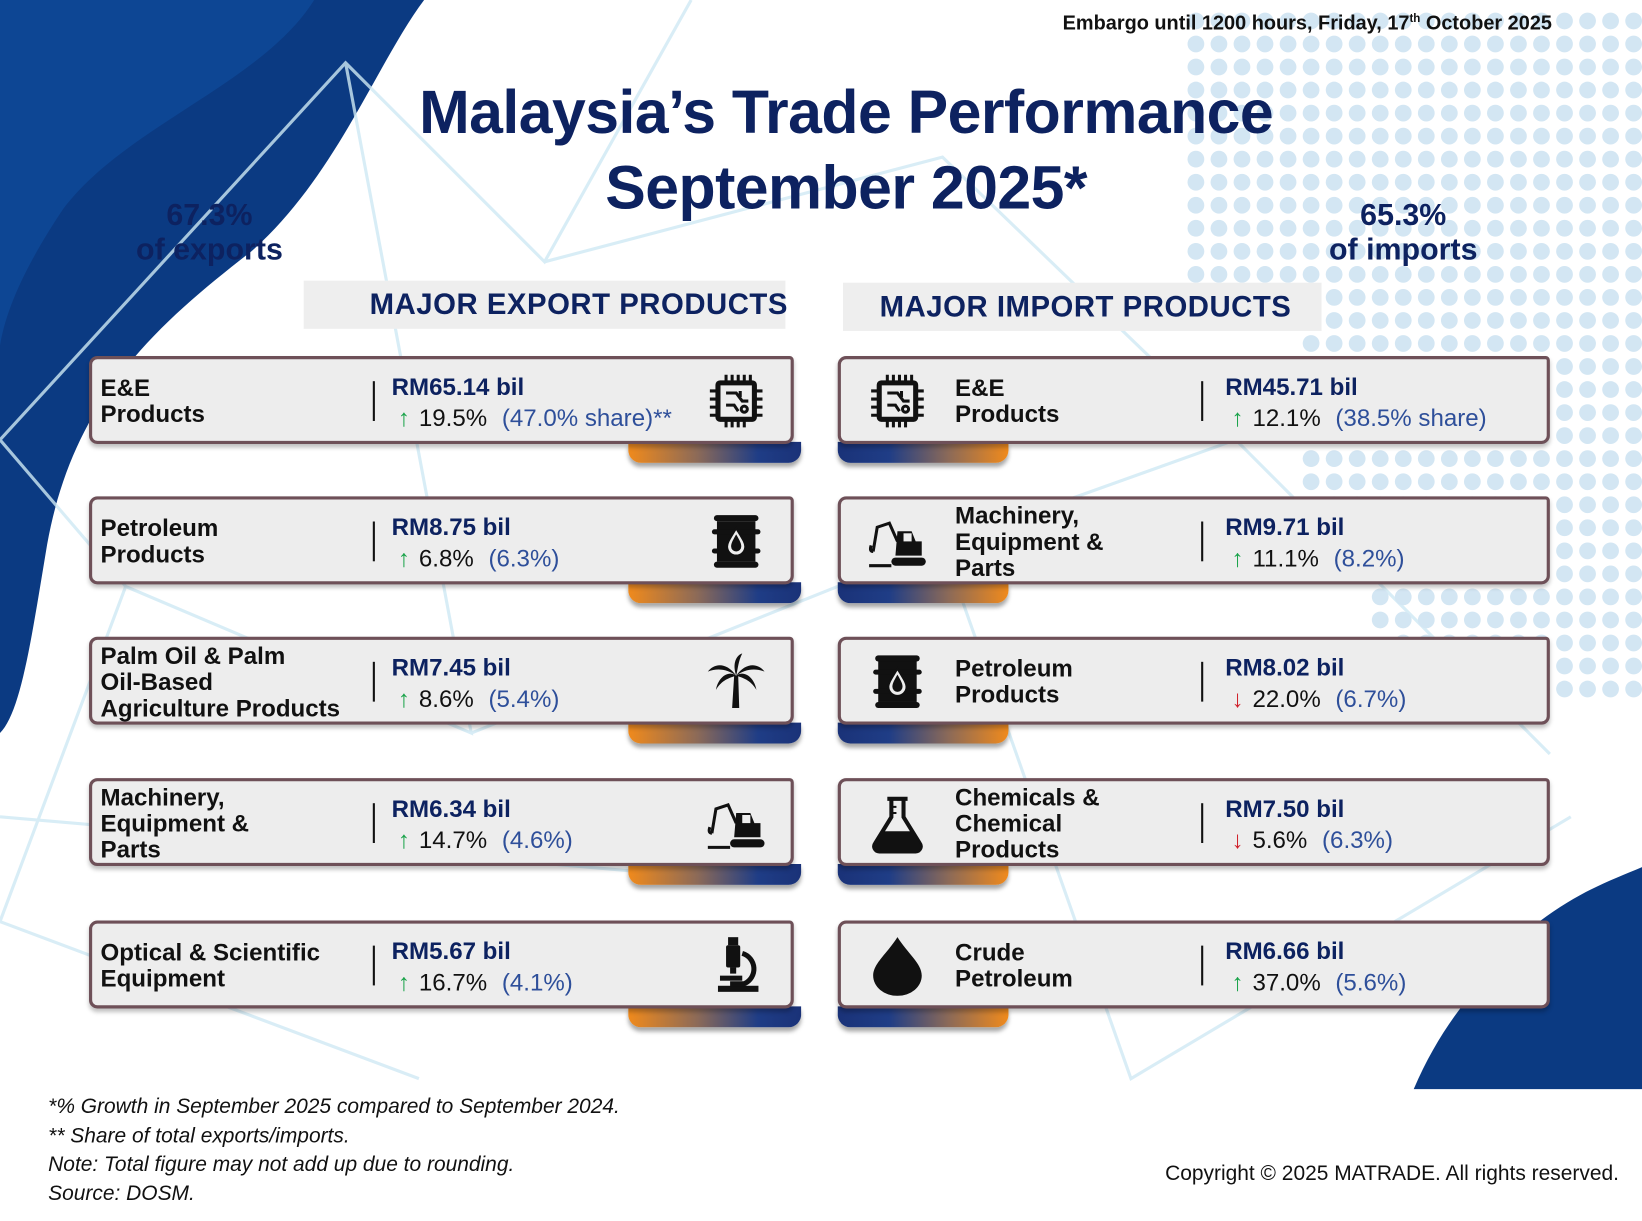 This screenshot has width=1642, height=1221. I want to click on exports-share-value: 67.3%, so click(209, 215).